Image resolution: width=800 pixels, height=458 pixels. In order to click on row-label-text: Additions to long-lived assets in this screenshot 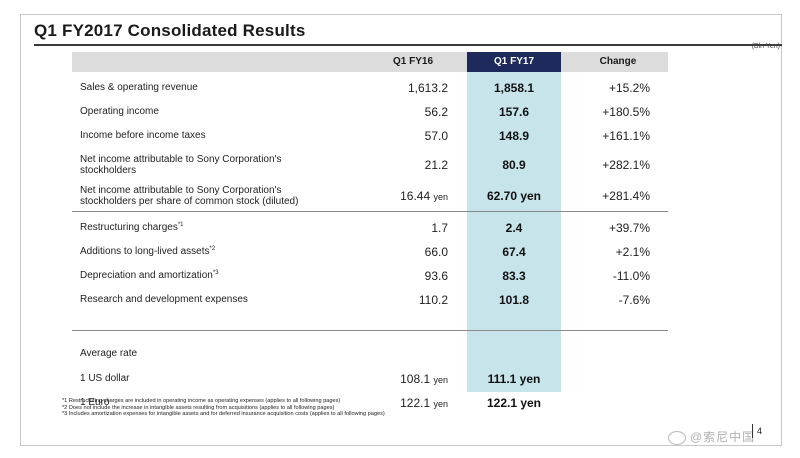, I will do `click(145, 251)`.